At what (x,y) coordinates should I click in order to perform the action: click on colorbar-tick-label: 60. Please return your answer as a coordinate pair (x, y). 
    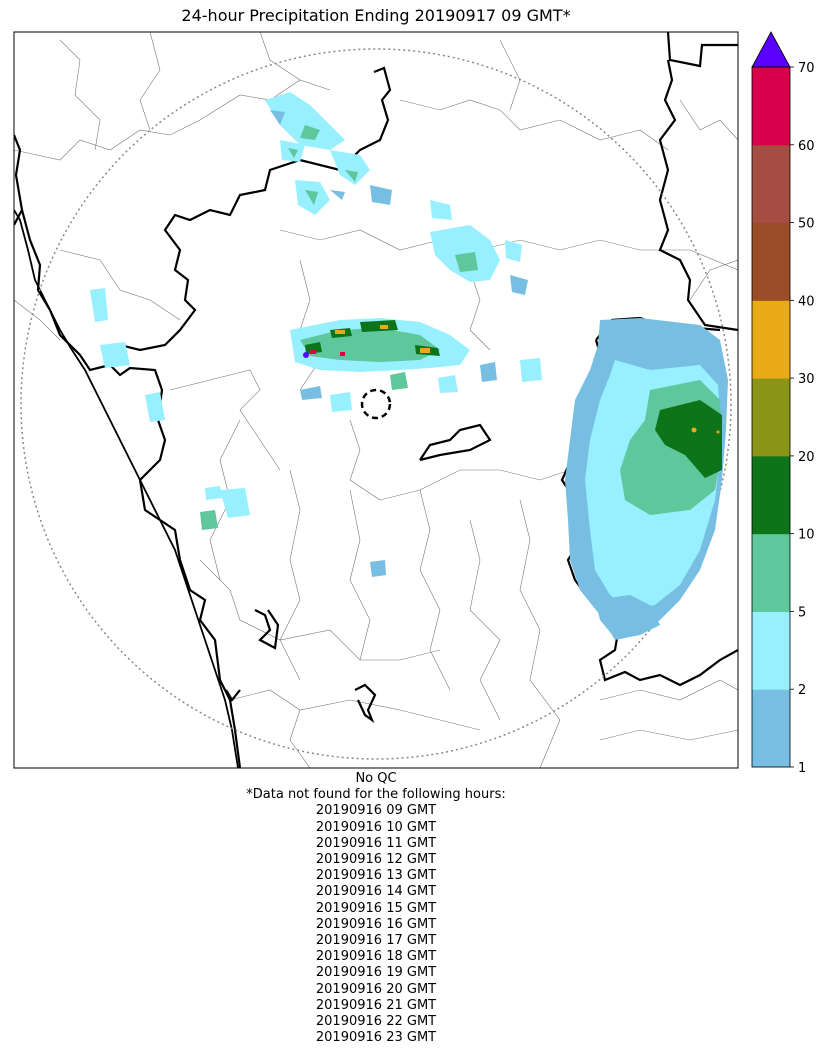
    Looking at the image, I should click on (806, 146).